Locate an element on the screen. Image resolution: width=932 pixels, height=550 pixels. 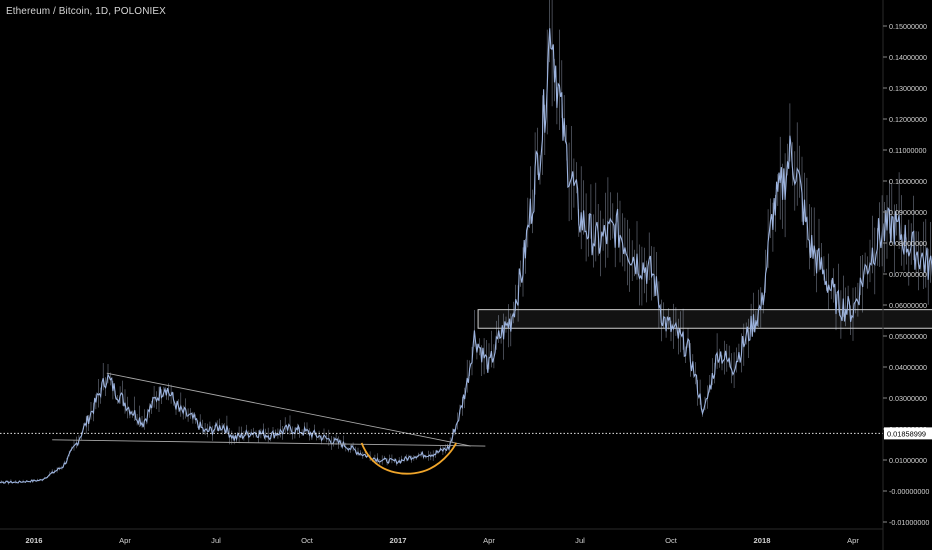
price-tick-label: 0.03000000 is located at coordinates (908, 398).